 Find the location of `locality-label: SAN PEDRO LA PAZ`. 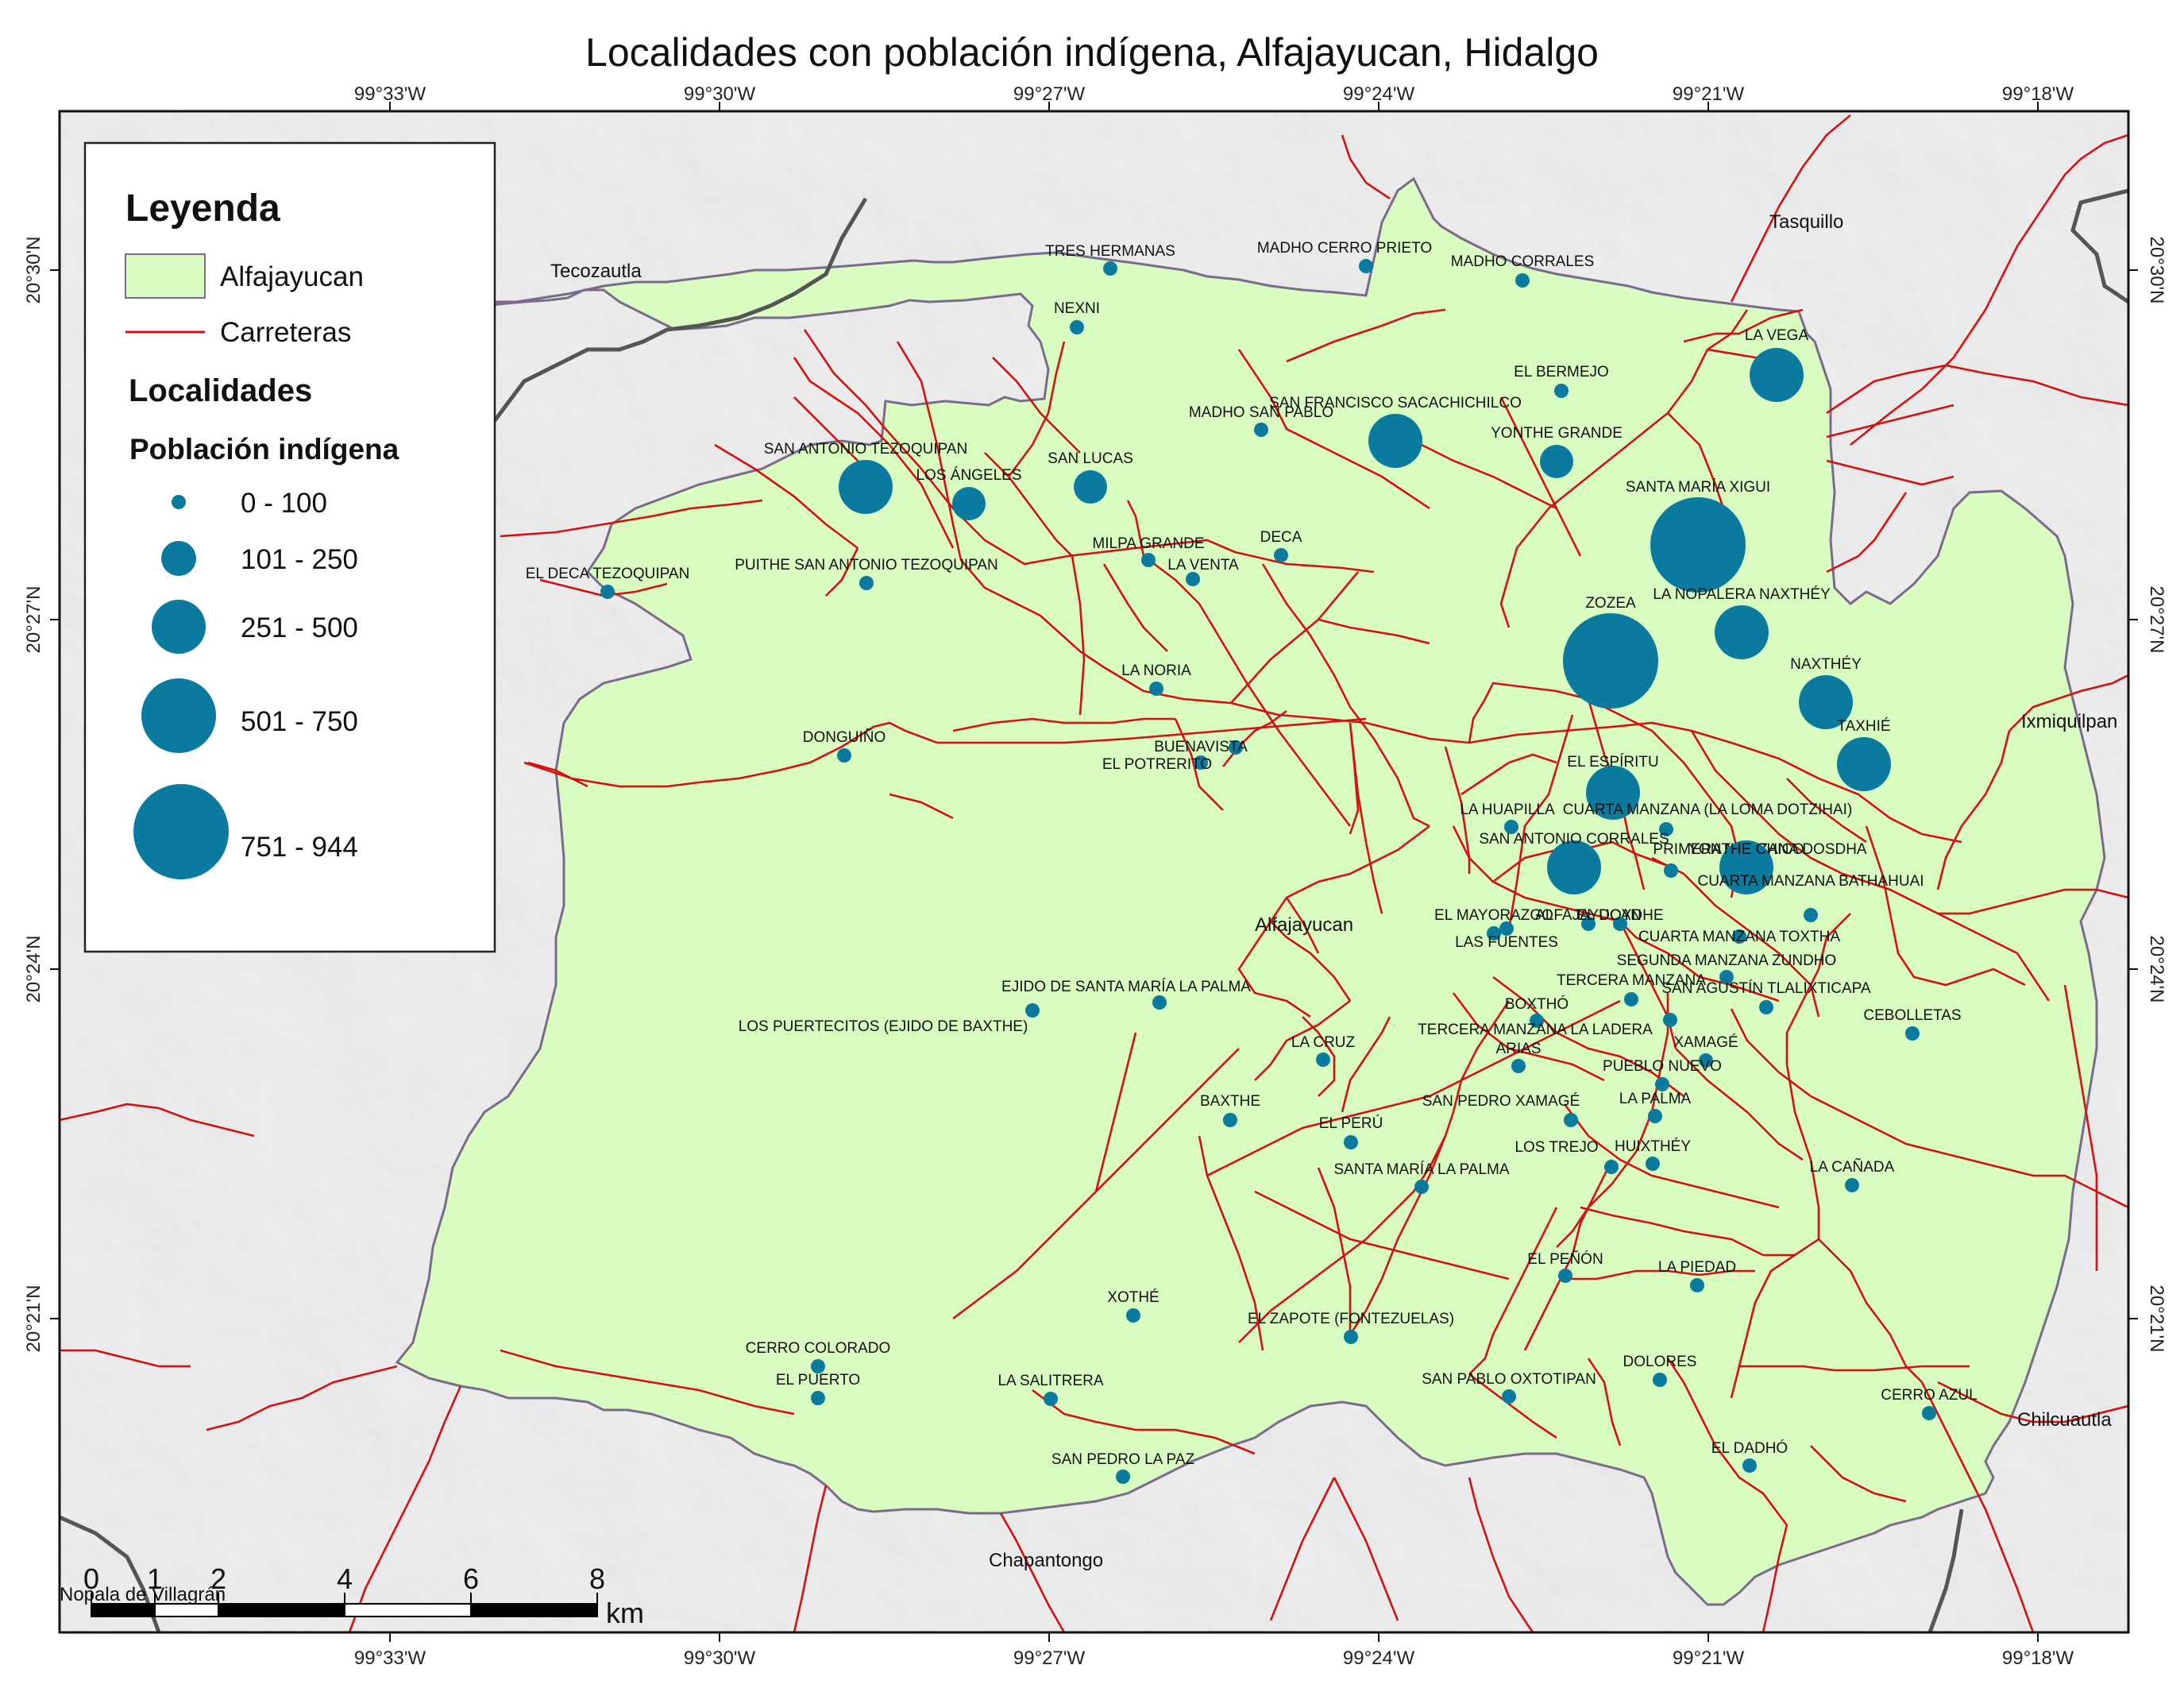

locality-label: SAN PEDRO LA PAZ is located at coordinates (1123, 1459).